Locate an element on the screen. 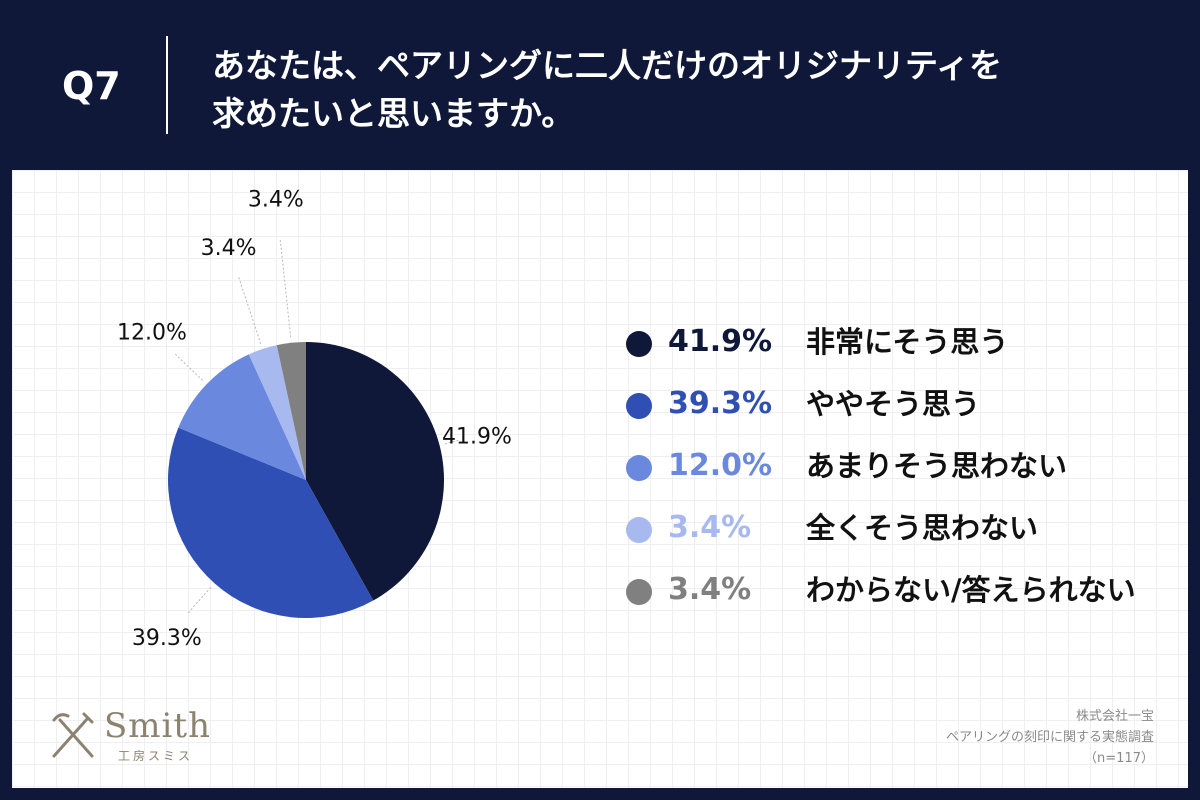 This screenshot has height=800, width=1200. logo-subtitle: 工房スミス is located at coordinates (156, 756).